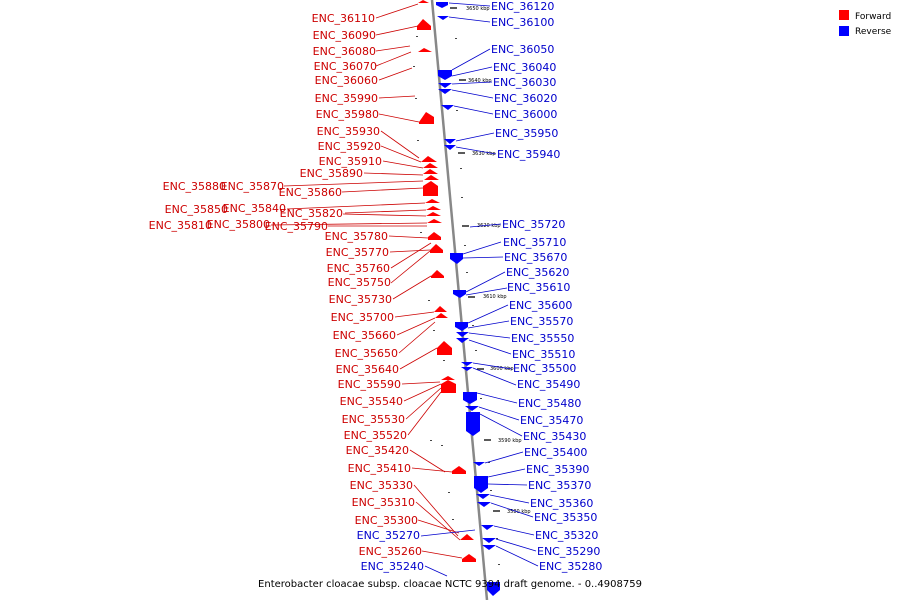 This screenshot has height=600, width=900. Describe the element at coordinates (346, 80) in the screenshot. I see `gene-label-forward: ENC_36060` at that location.